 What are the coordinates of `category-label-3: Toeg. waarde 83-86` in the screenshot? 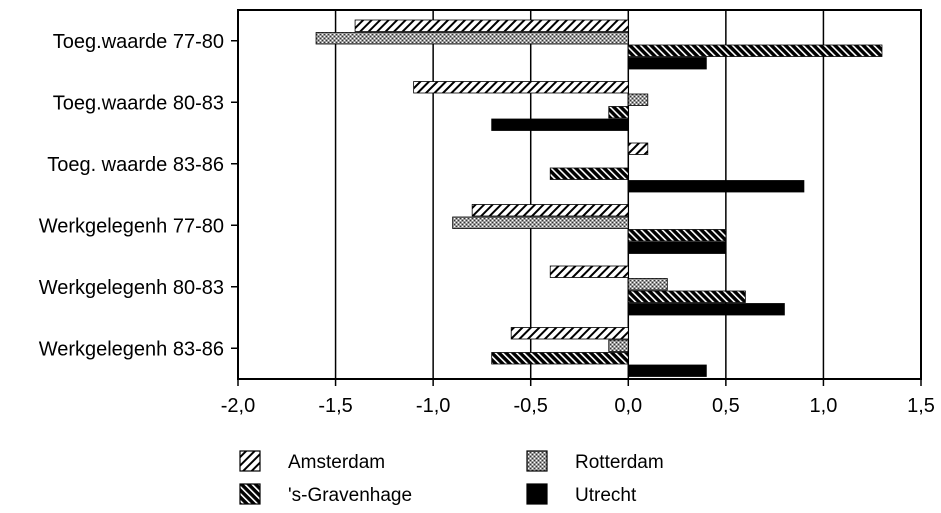 It's located at (135, 165).